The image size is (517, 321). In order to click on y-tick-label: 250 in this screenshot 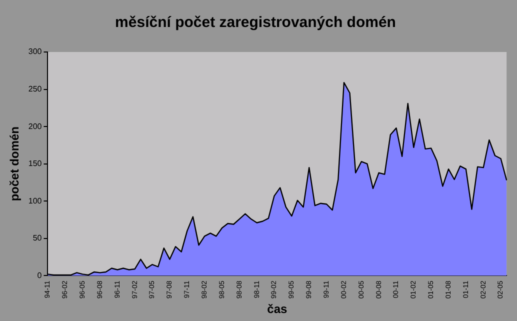, I will do `click(35, 89)`.